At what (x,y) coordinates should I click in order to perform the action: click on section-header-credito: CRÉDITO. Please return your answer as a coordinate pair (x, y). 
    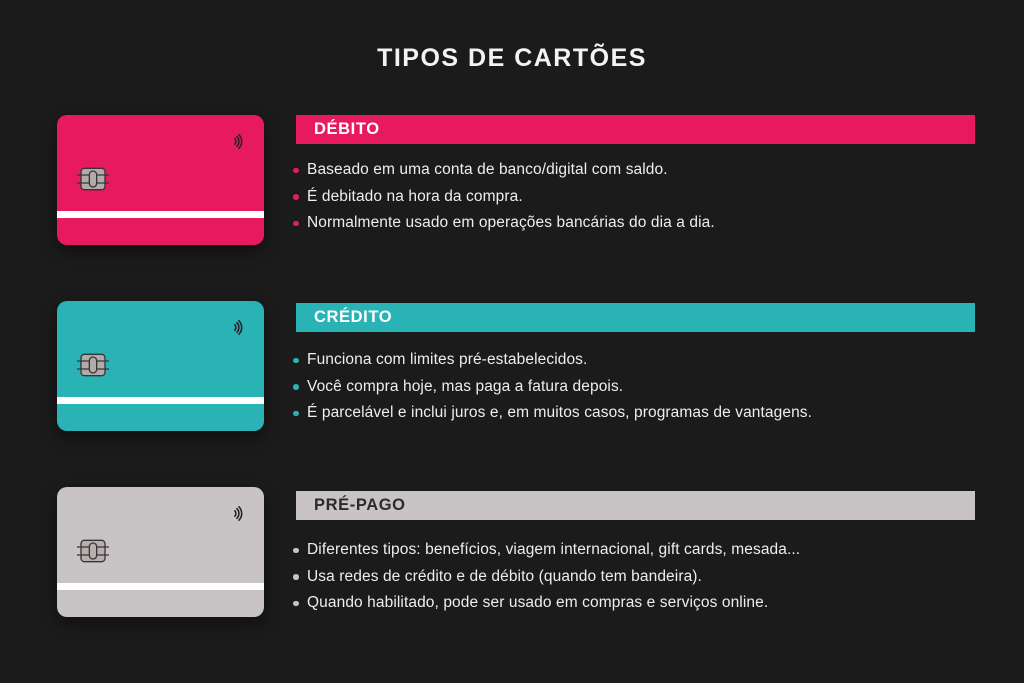
    Looking at the image, I should click on (635, 317).